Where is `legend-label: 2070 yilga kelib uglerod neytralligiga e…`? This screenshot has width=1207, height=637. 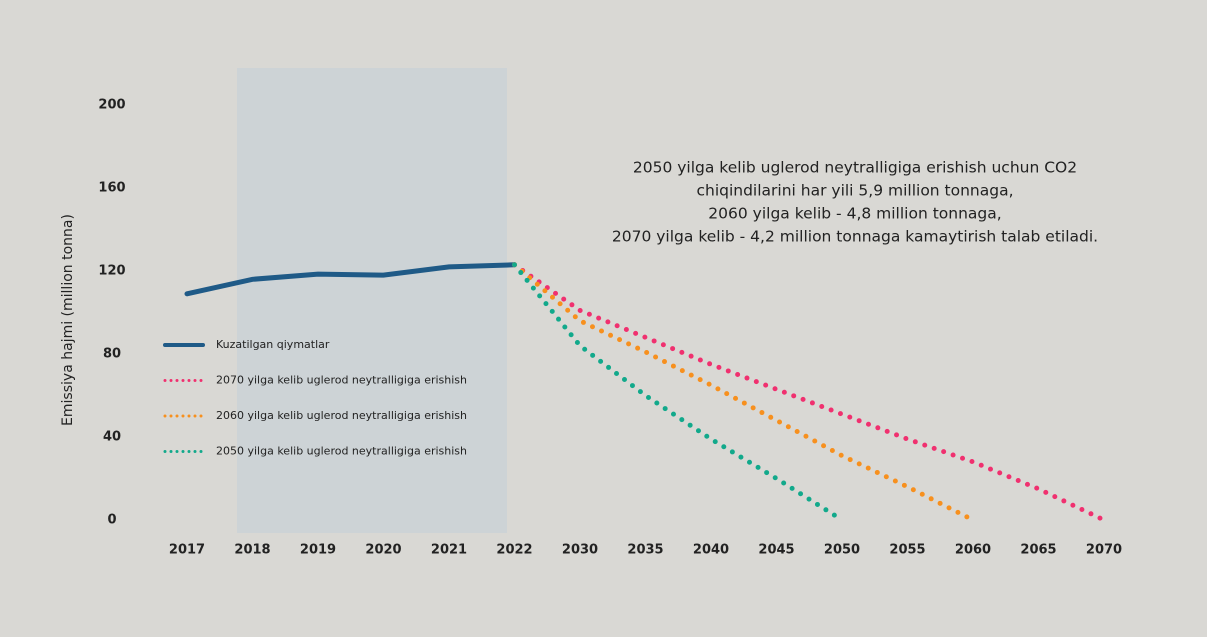
legend-label: 2070 yilga kelib uglerod neytralligiga e… is located at coordinates (341, 380).